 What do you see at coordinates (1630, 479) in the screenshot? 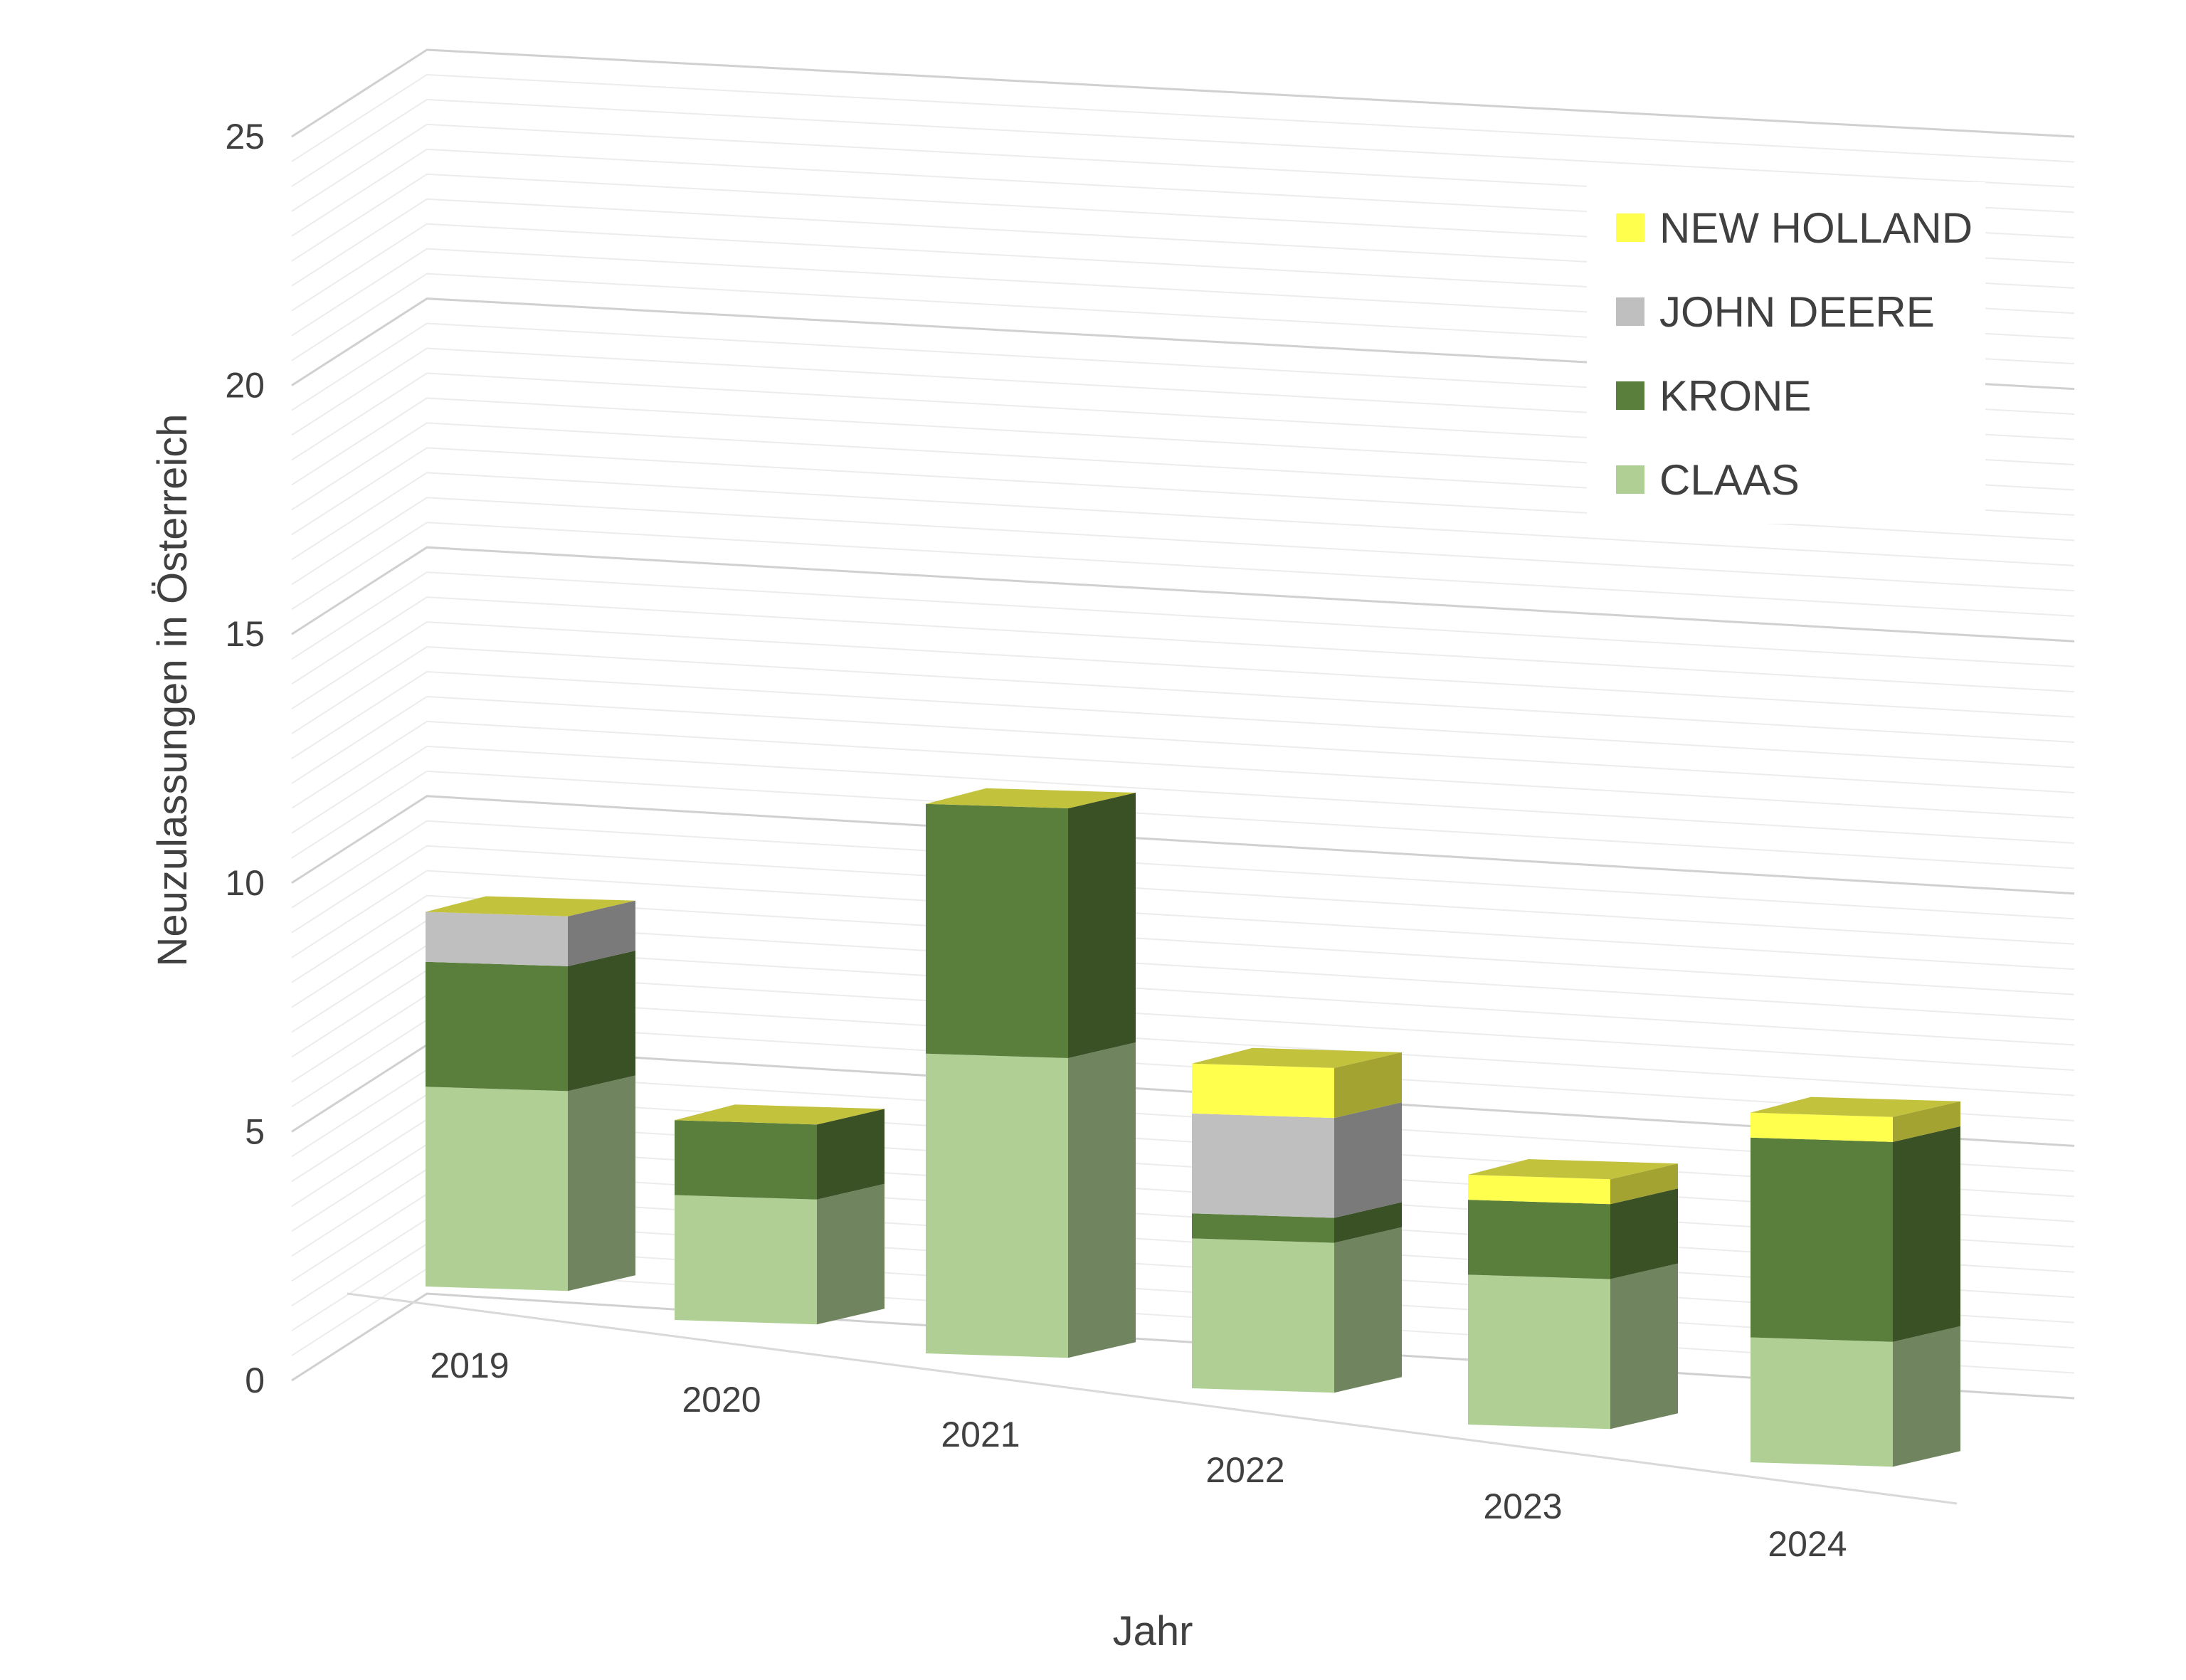
I see `legend-swatch-claas` at bounding box center [1630, 479].